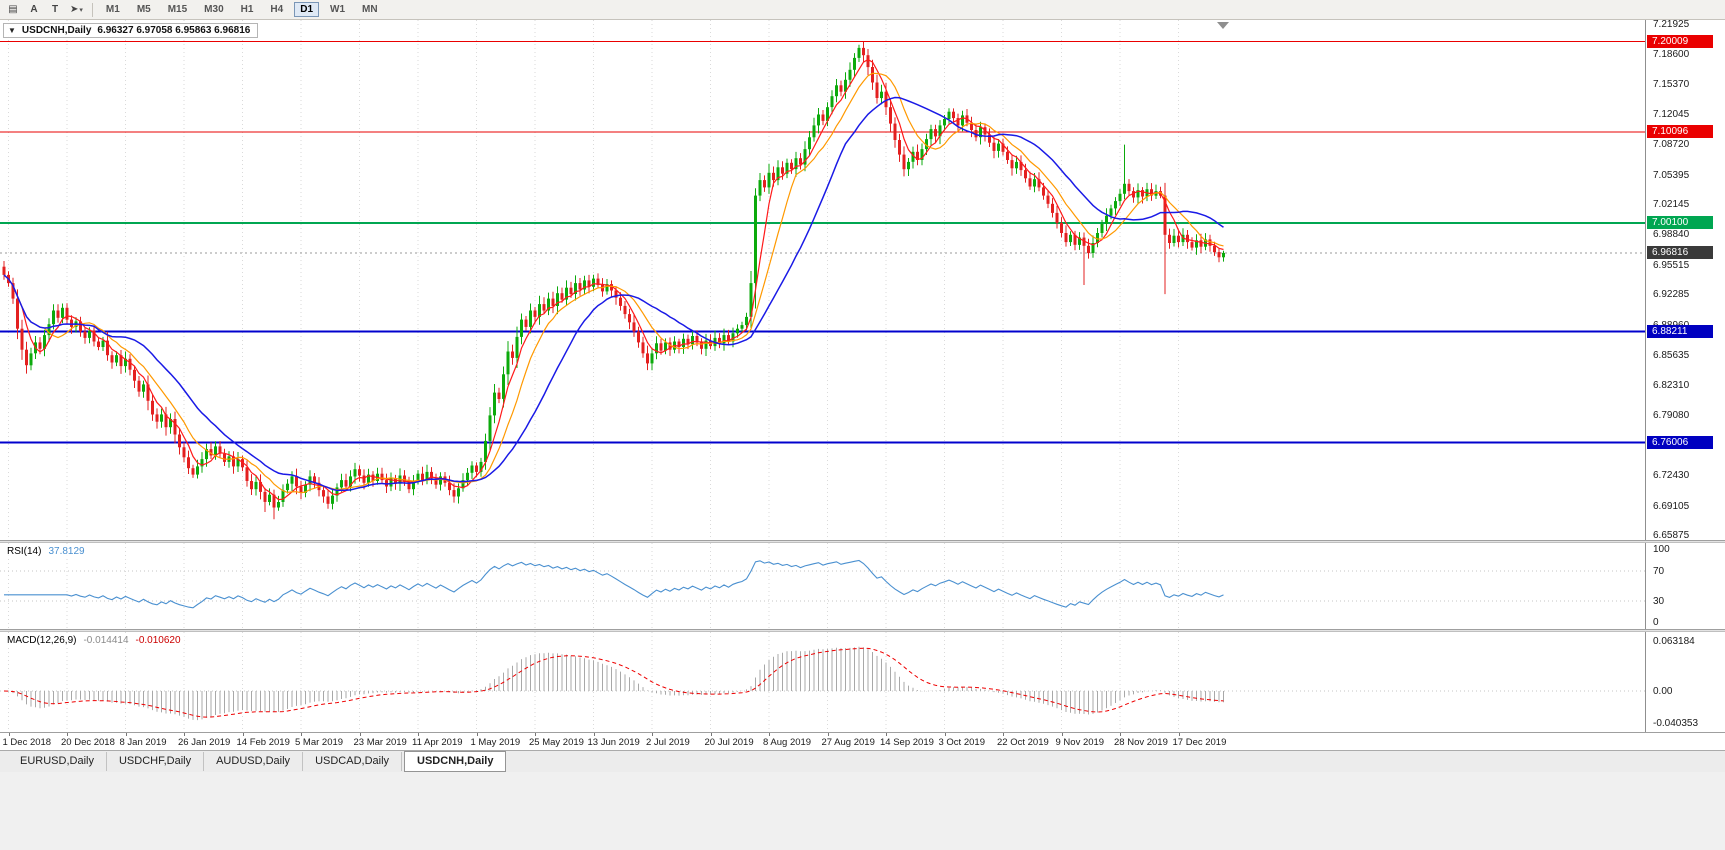 This screenshot has height=850, width=1725. I want to click on date-axis-label: 27 Aug 2019, so click(848, 742).